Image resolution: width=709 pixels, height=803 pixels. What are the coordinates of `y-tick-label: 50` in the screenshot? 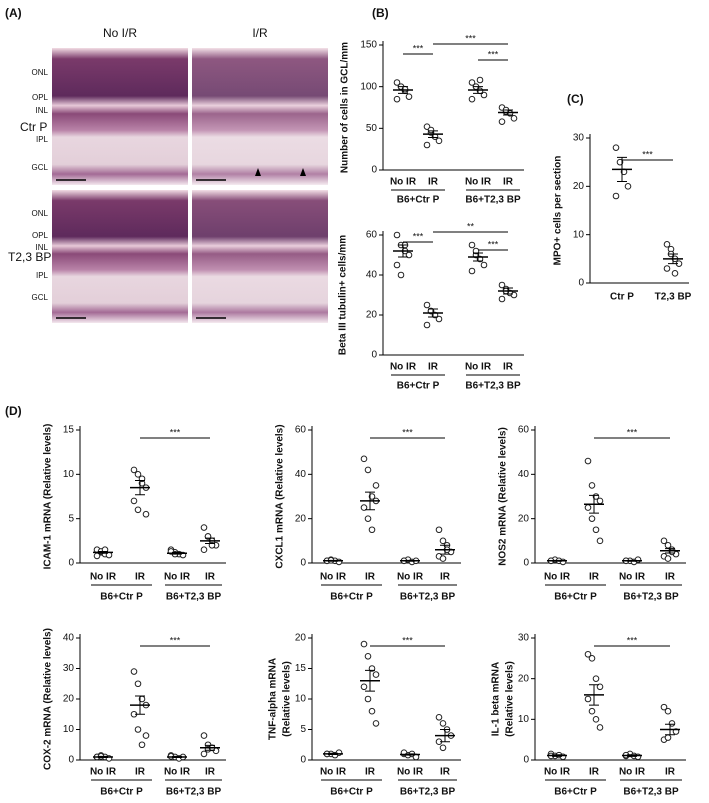 It's located at (372, 128).